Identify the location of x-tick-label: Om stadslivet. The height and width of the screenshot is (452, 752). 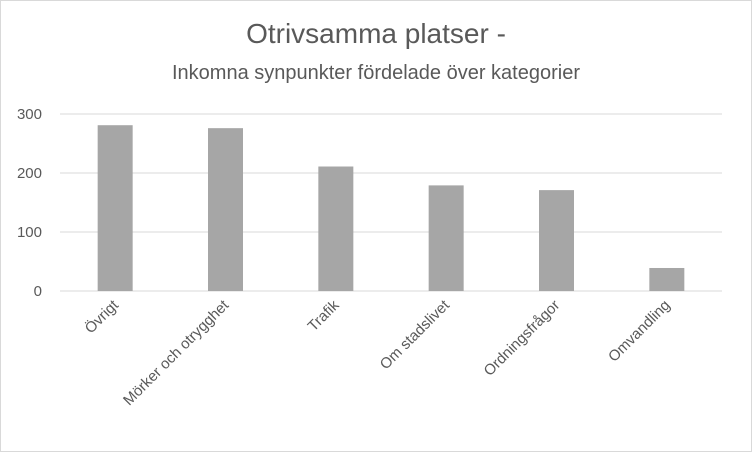
(415, 334).